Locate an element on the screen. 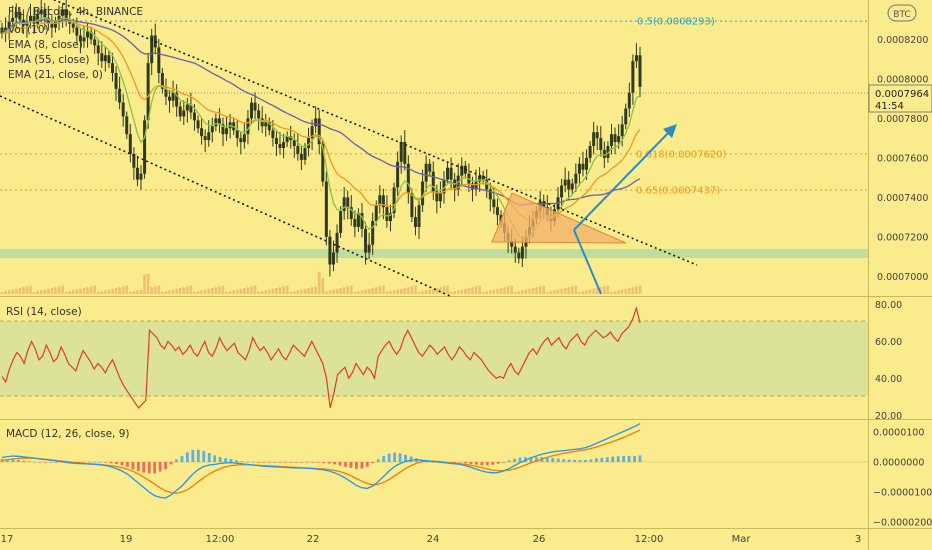 The height and width of the screenshot is (550, 932). rsi-line is located at coordinates (321, 357).